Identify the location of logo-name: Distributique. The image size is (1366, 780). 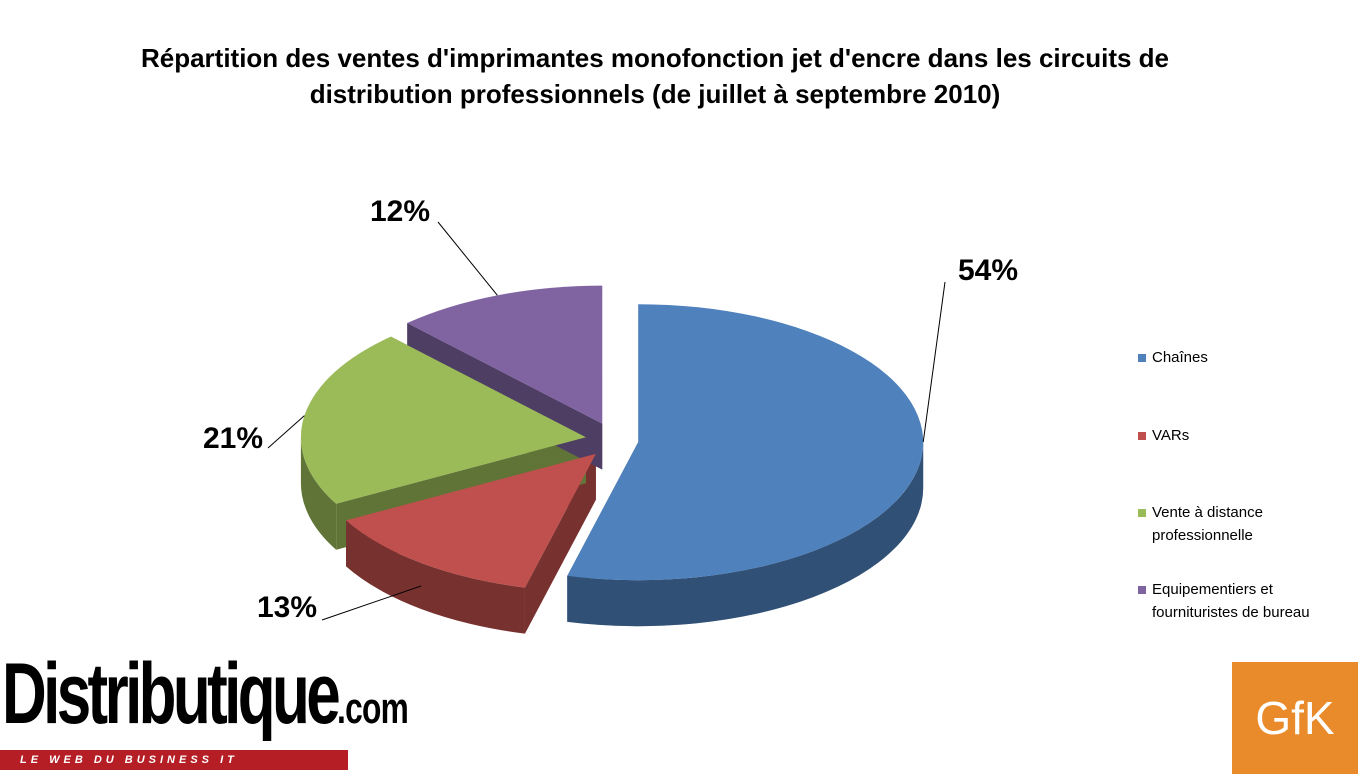
(171, 694).